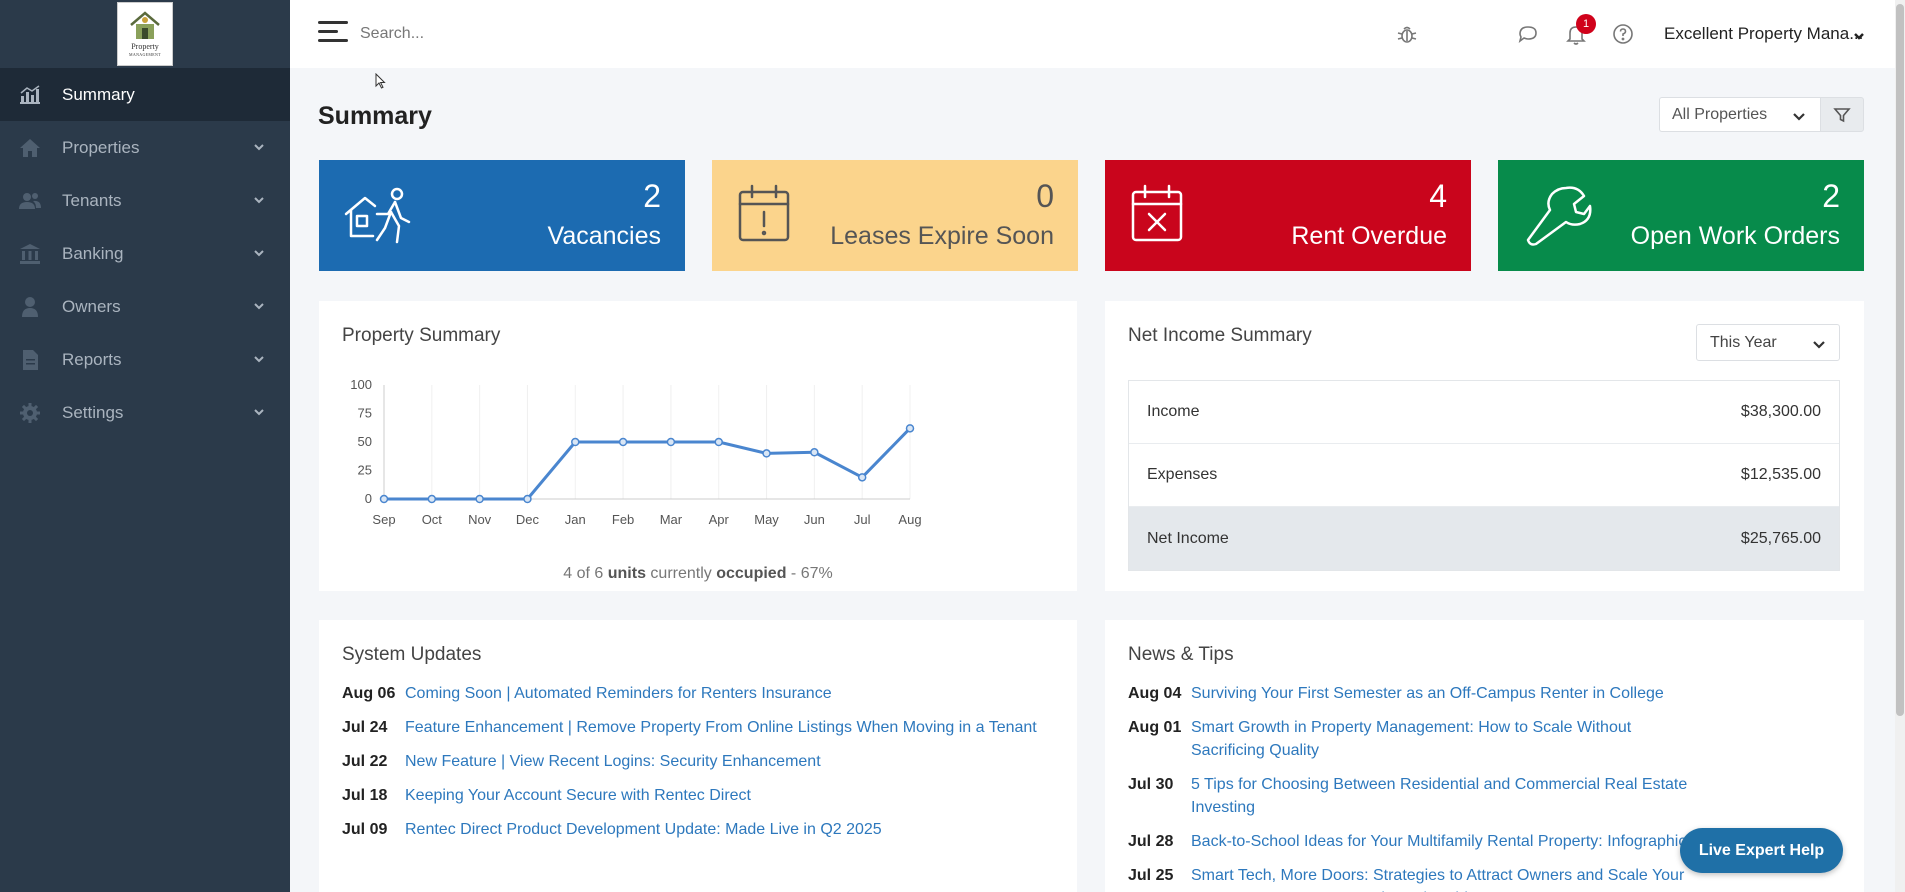  I want to click on vacancy-icon, so click(378, 216).